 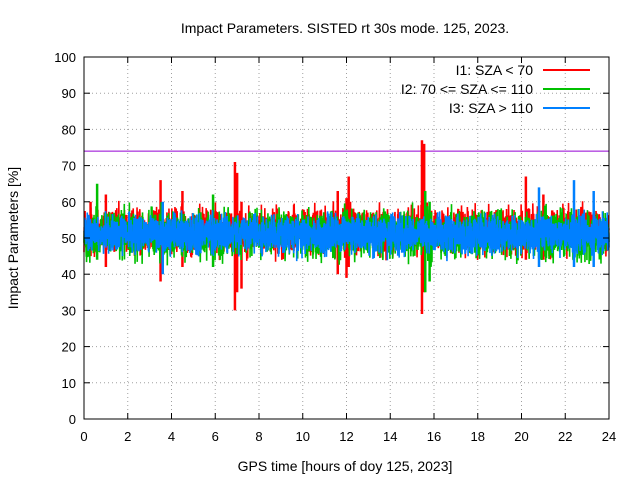 What do you see at coordinates (171, 436) in the screenshot?
I see `x-tick-label: 4` at bounding box center [171, 436].